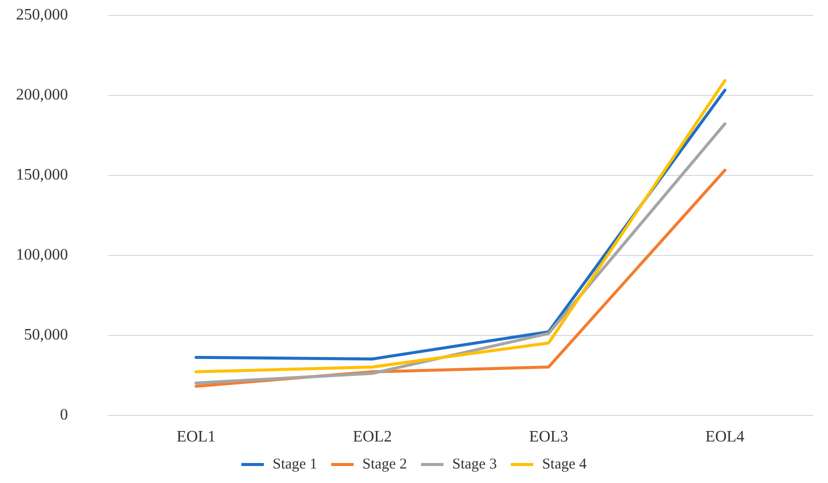  Describe the element at coordinates (64, 415) in the screenshot. I see `y-tick-label: 0` at that location.